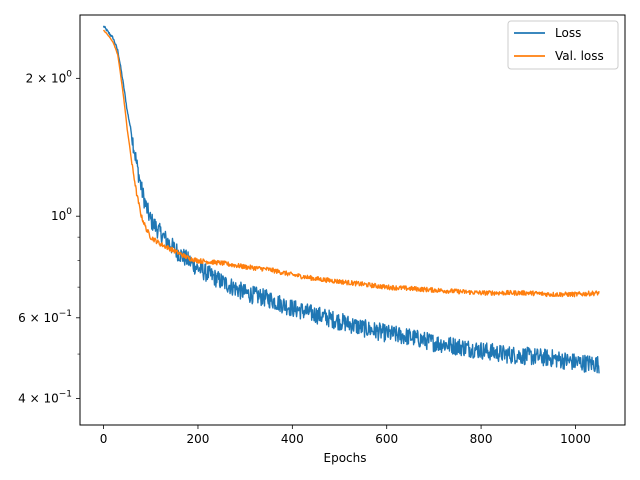 This screenshot has height=480, width=640. What do you see at coordinates (45, 317) in the screenshot?
I see `y-tick-label: 6 × 10⁻¹` at bounding box center [45, 317].